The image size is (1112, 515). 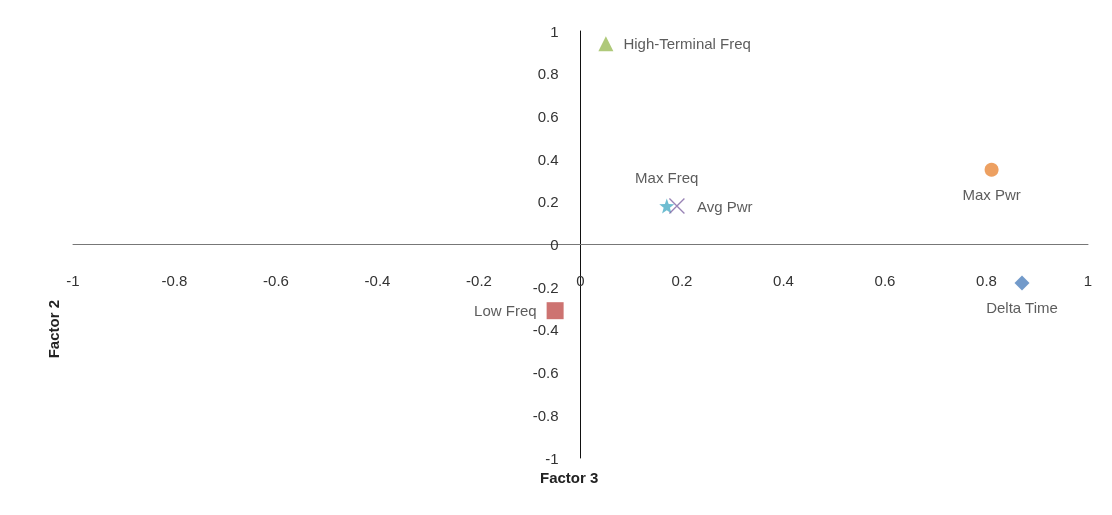 What do you see at coordinates (377, 280) in the screenshot?
I see `x-tick-label: -0.4` at bounding box center [377, 280].